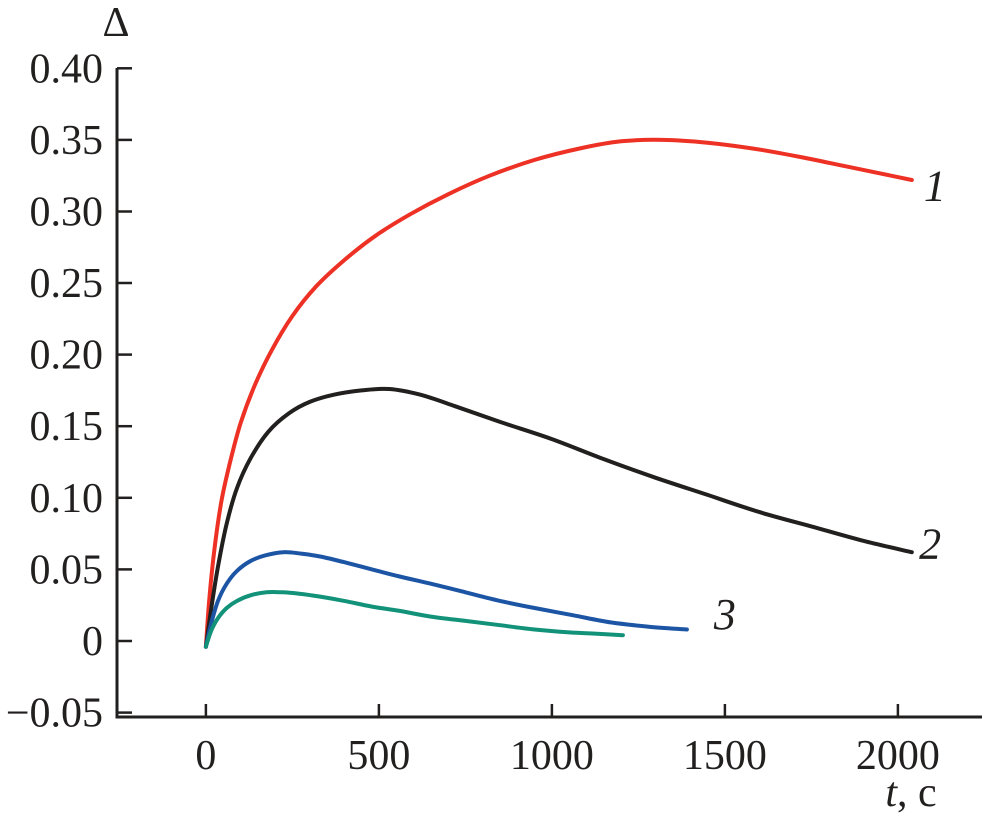 The image size is (986, 823). I want to click on curve-label-3: 3, so click(724, 614).